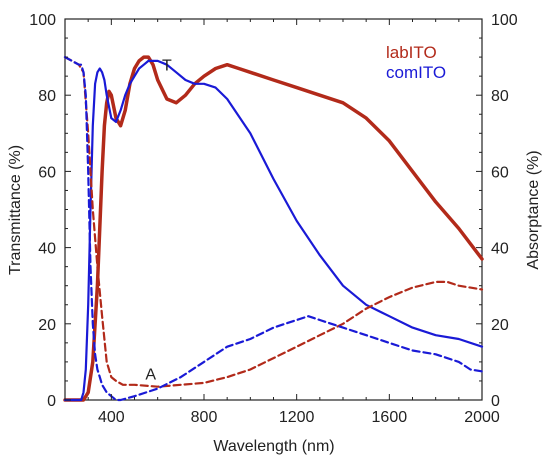 This screenshot has height=469, width=550. What do you see at coordinates (150, 374) in the screenshot?
I see `annotation-absorptance: A` at bounding box center [150, 374].